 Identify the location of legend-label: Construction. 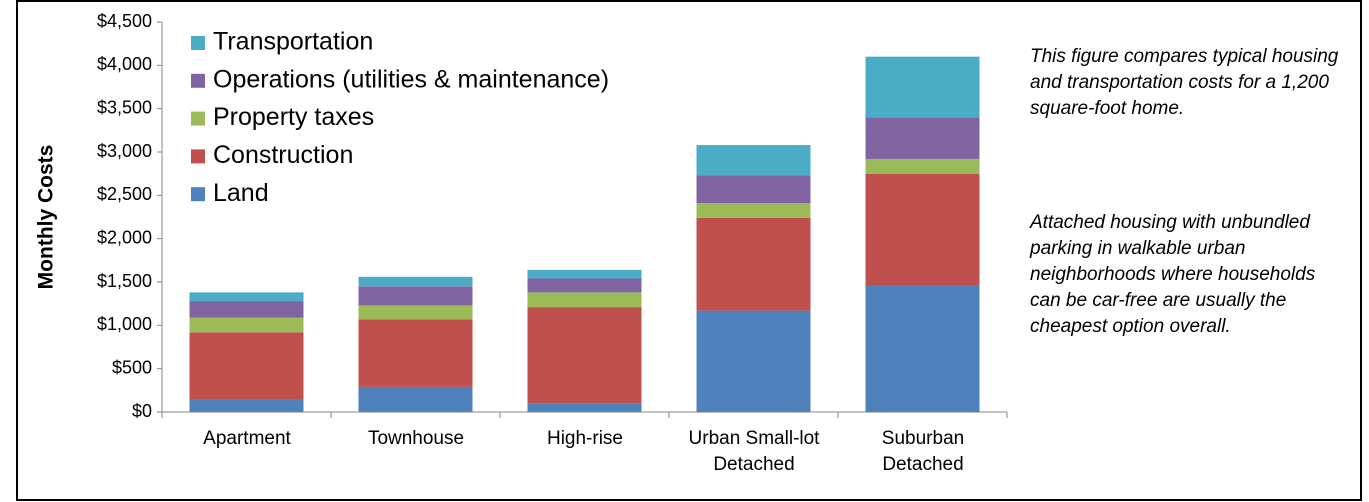
(283, 155).